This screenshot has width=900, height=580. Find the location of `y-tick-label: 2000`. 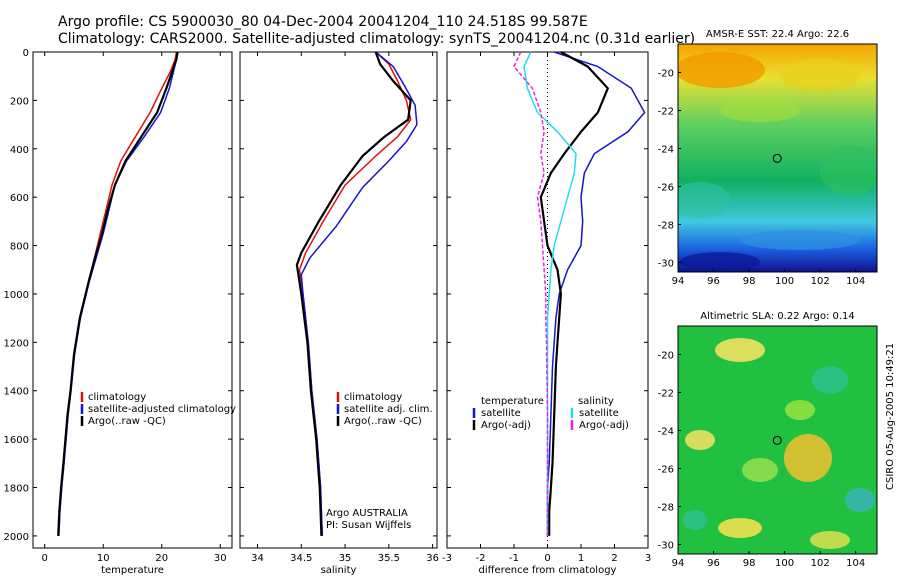

y-tick-label: 2000 is located at coordinates (16, 537).